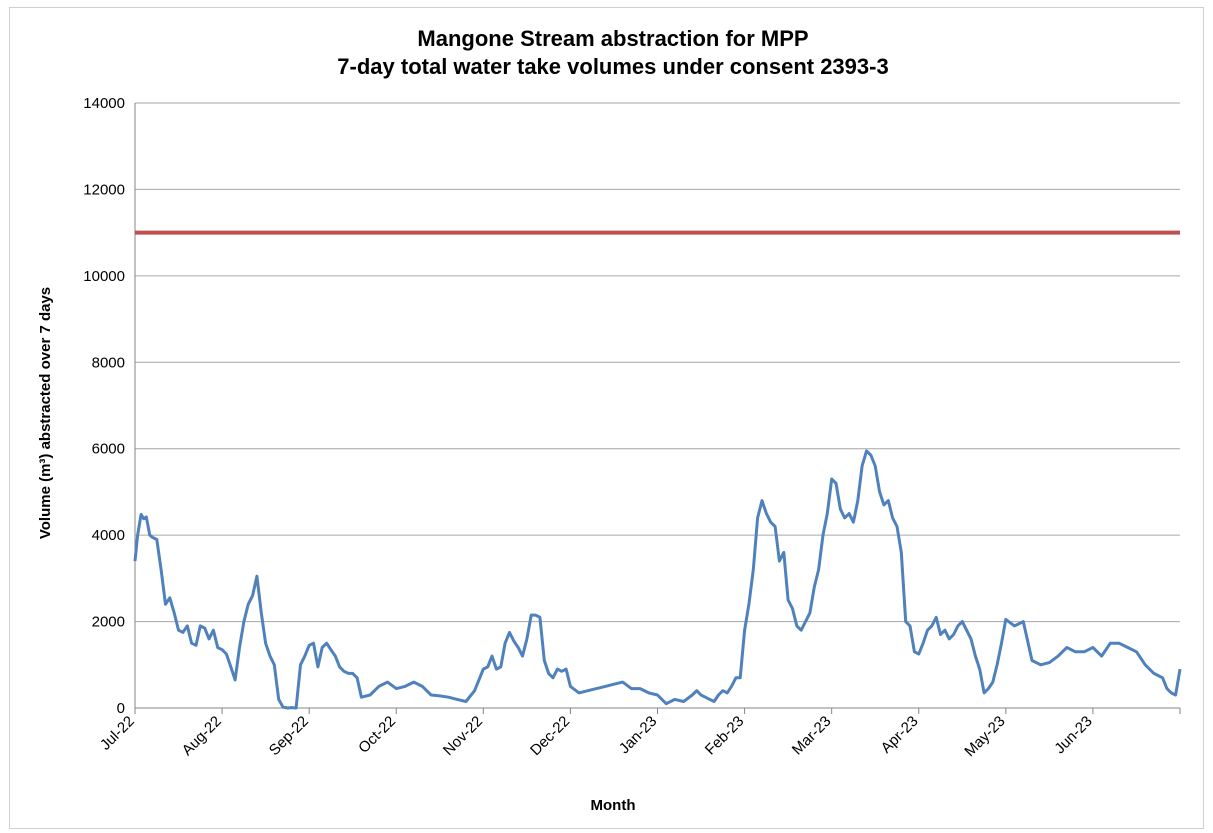 This screenshot has height=833, width=1213. I want to click on chart-title: Mangone Stream abstraction for MPP, so click(612, 38).